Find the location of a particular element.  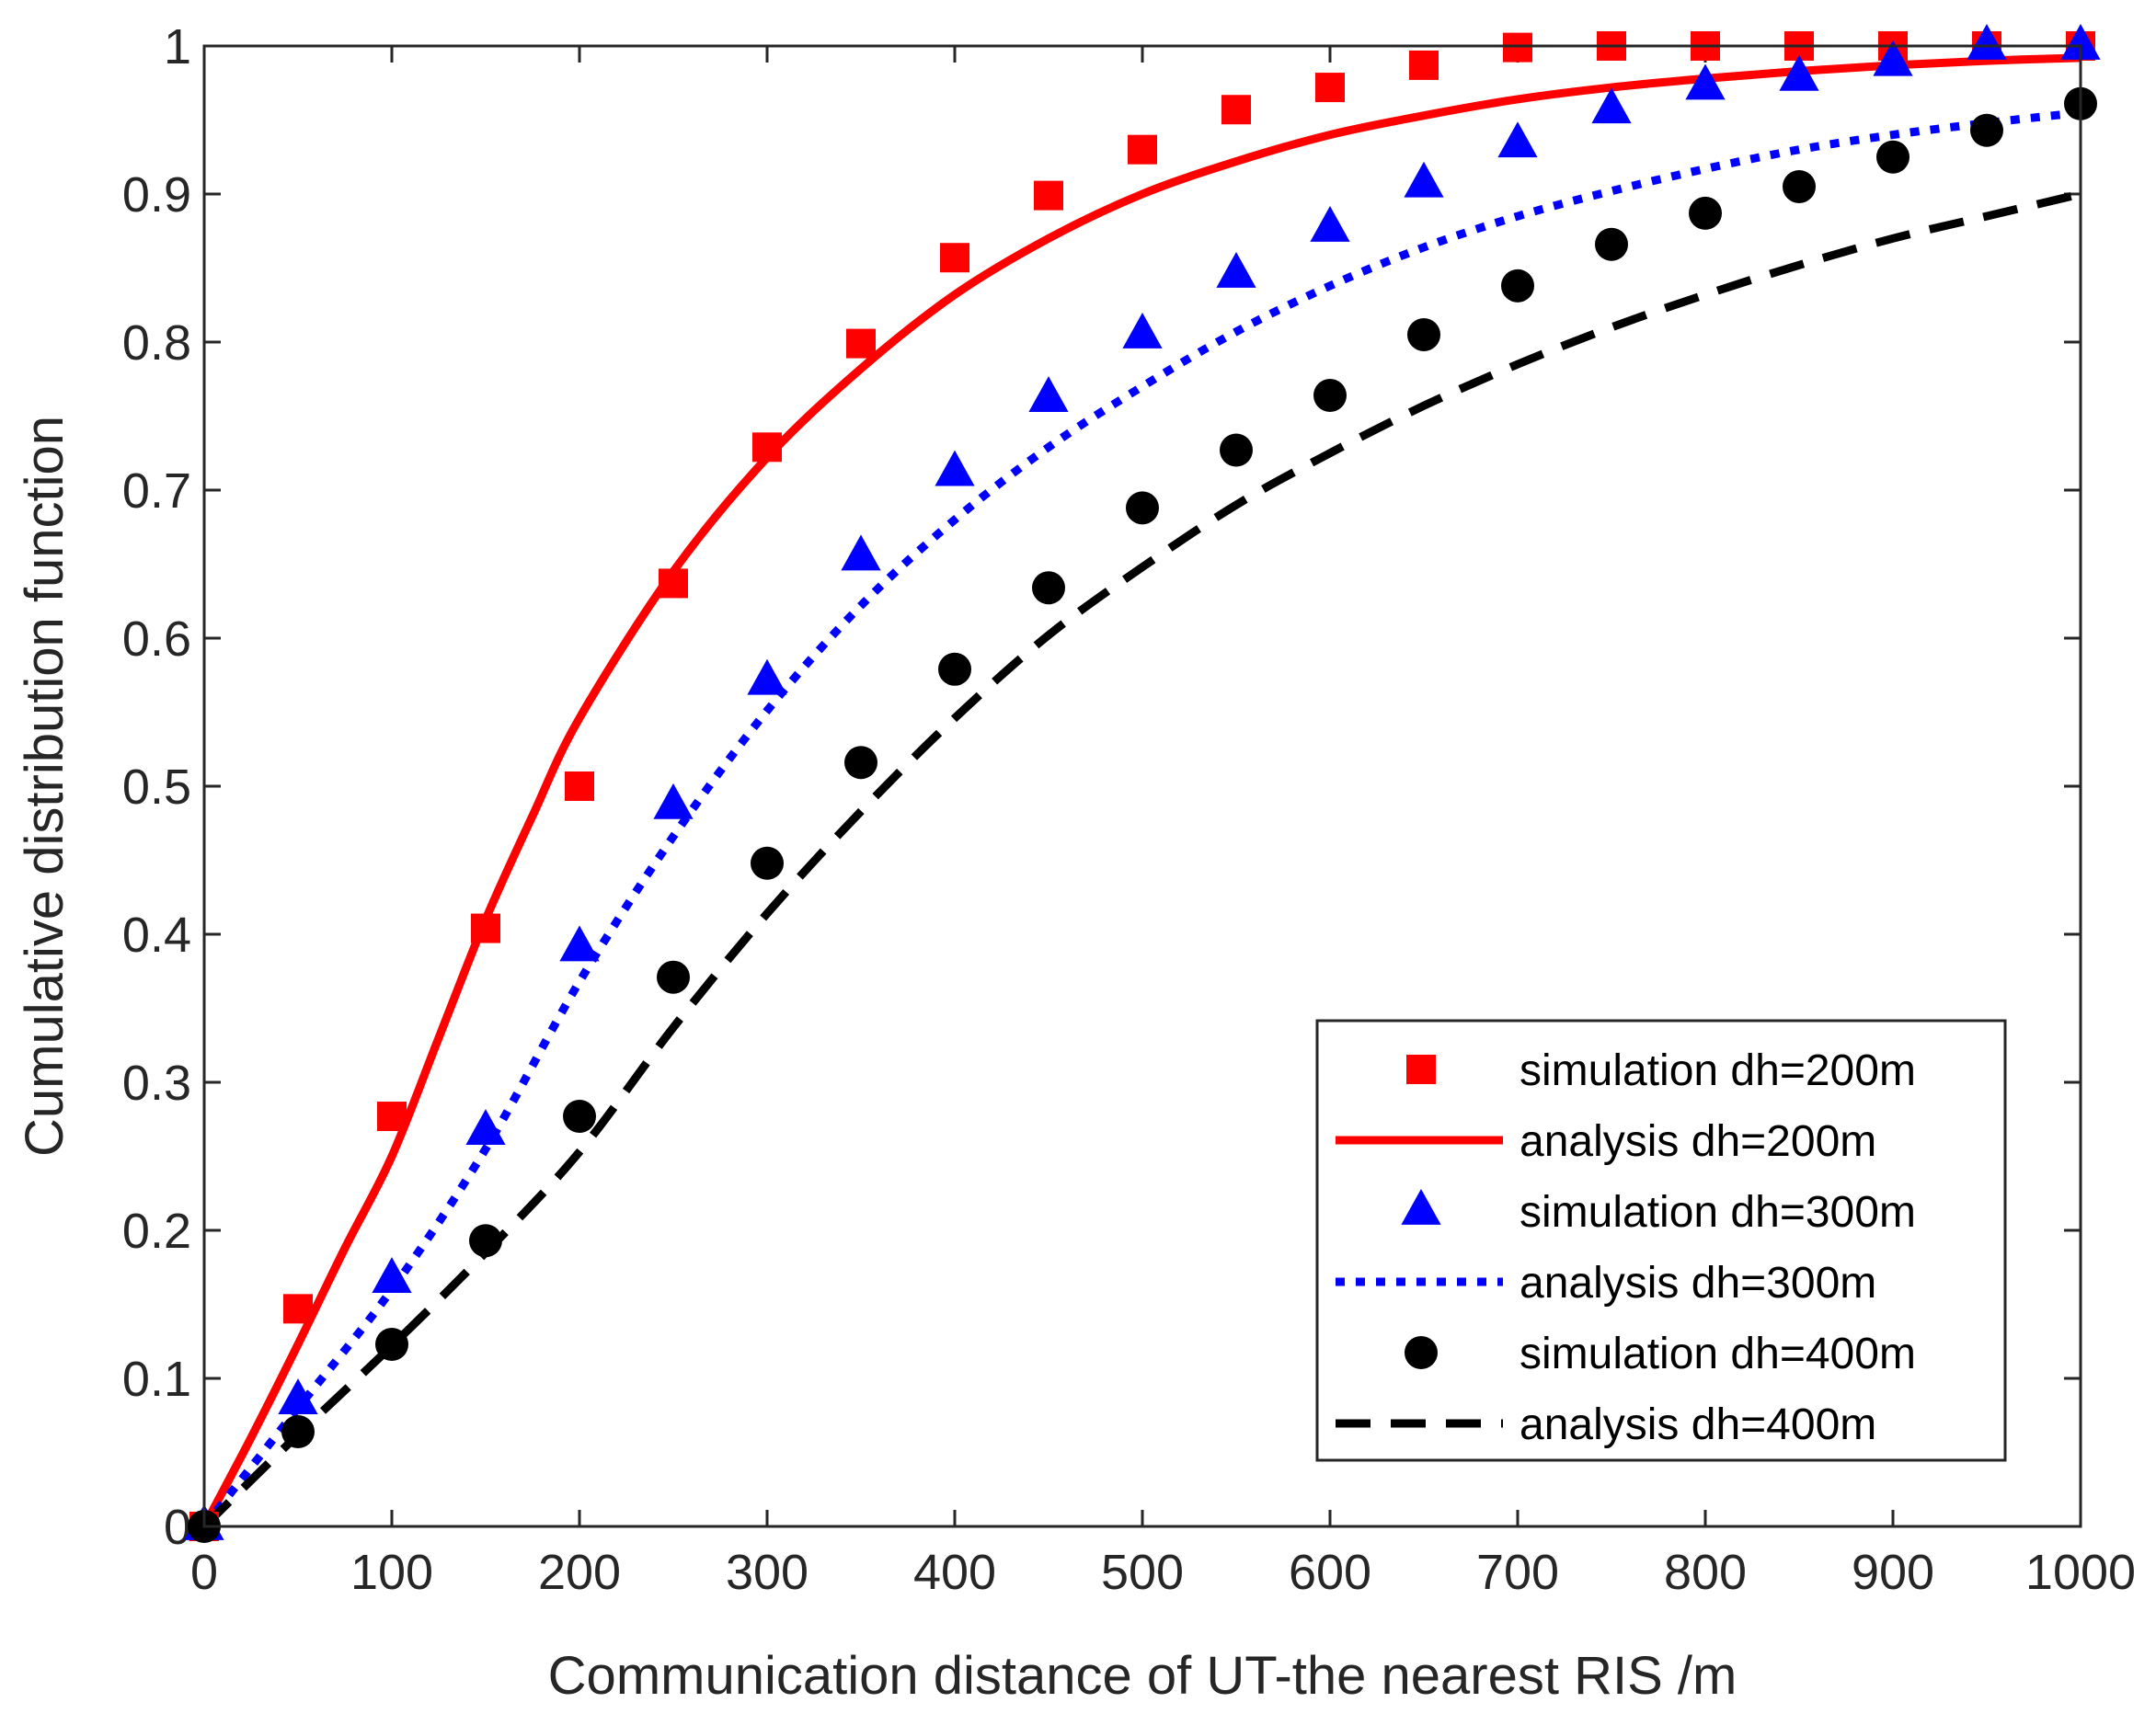

x-tick-label: 800 is located at coordinates (1706, 1572).